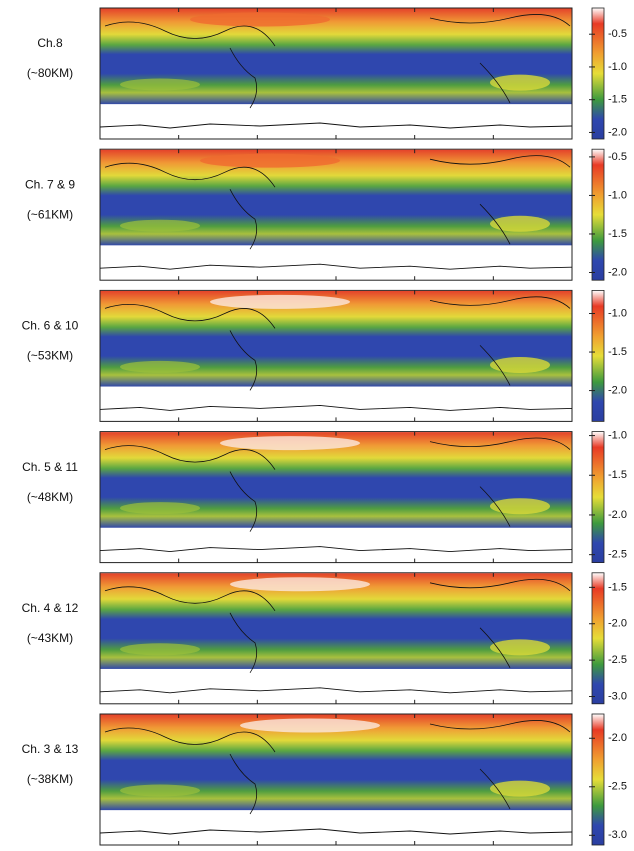  I want to click on panel-label: Ch. 5 & 11, so click(50, 467).